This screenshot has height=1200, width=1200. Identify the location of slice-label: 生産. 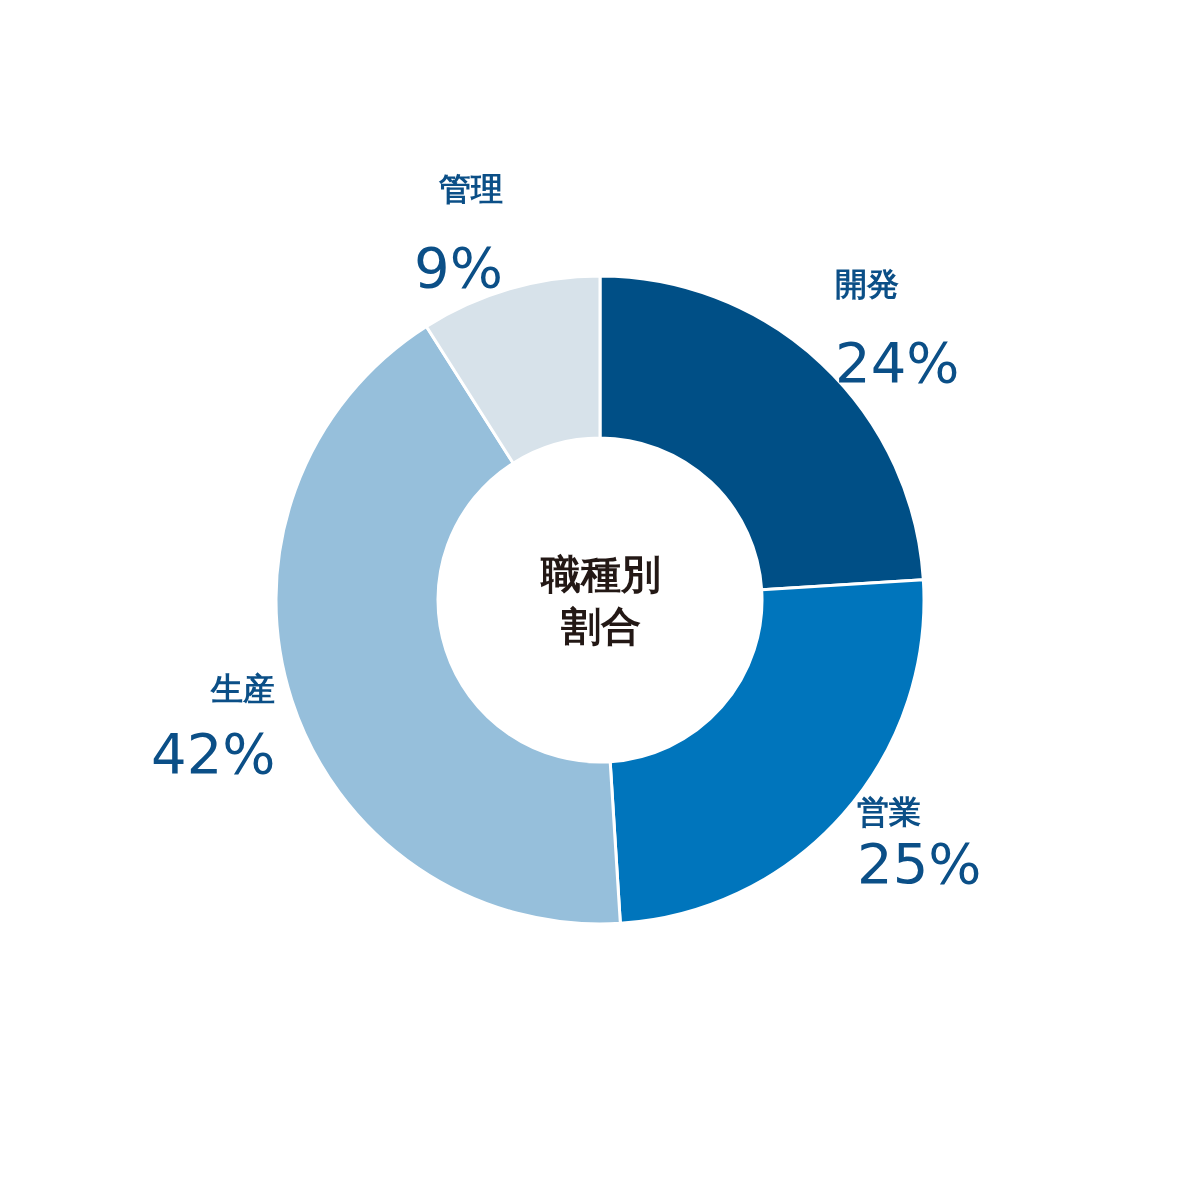
(242, 689).